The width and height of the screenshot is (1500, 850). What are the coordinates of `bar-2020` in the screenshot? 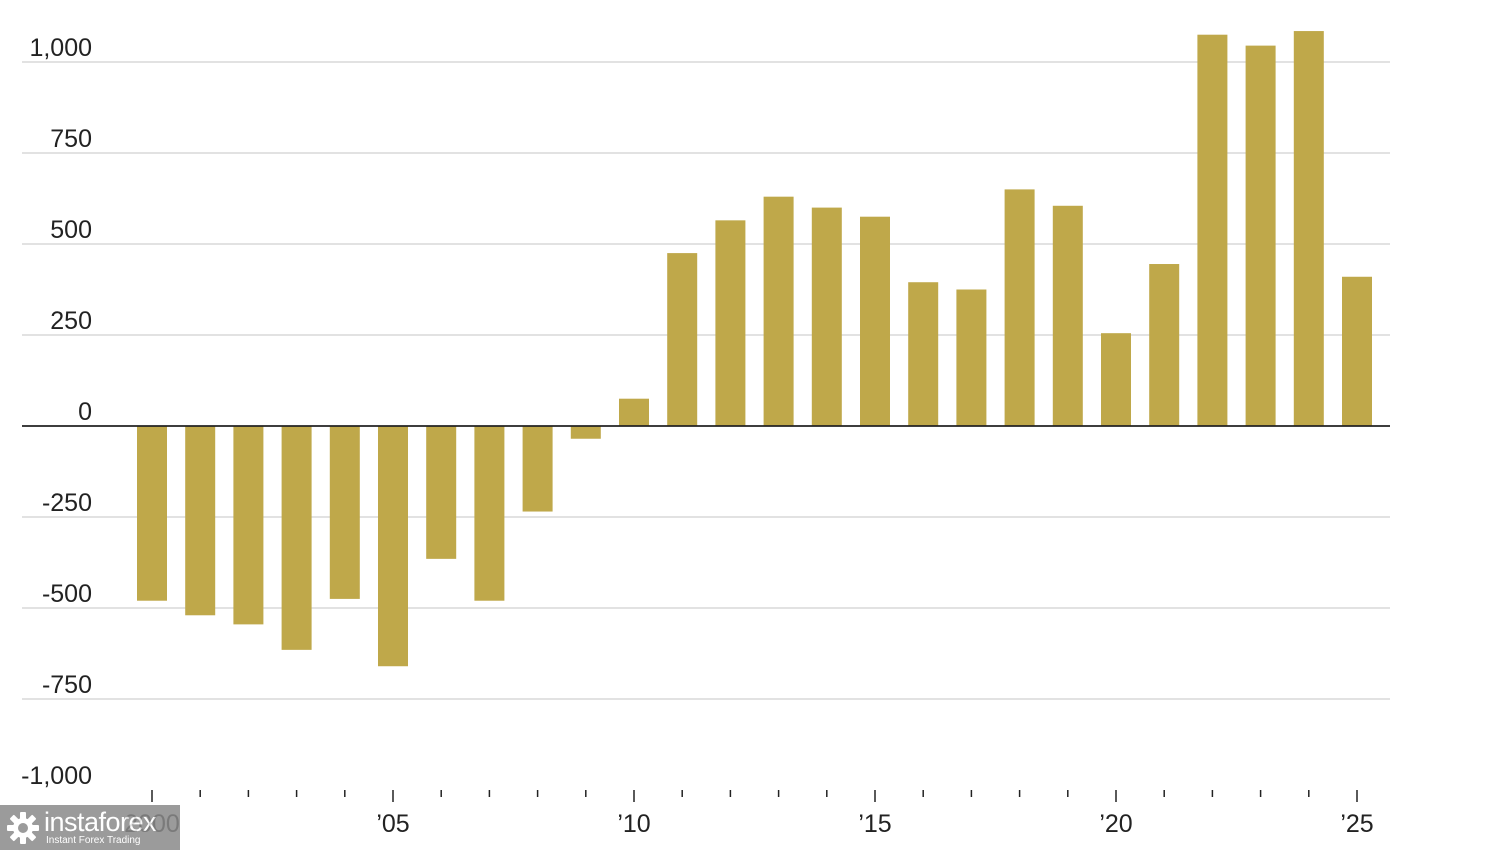 It's located at (1116, 379).